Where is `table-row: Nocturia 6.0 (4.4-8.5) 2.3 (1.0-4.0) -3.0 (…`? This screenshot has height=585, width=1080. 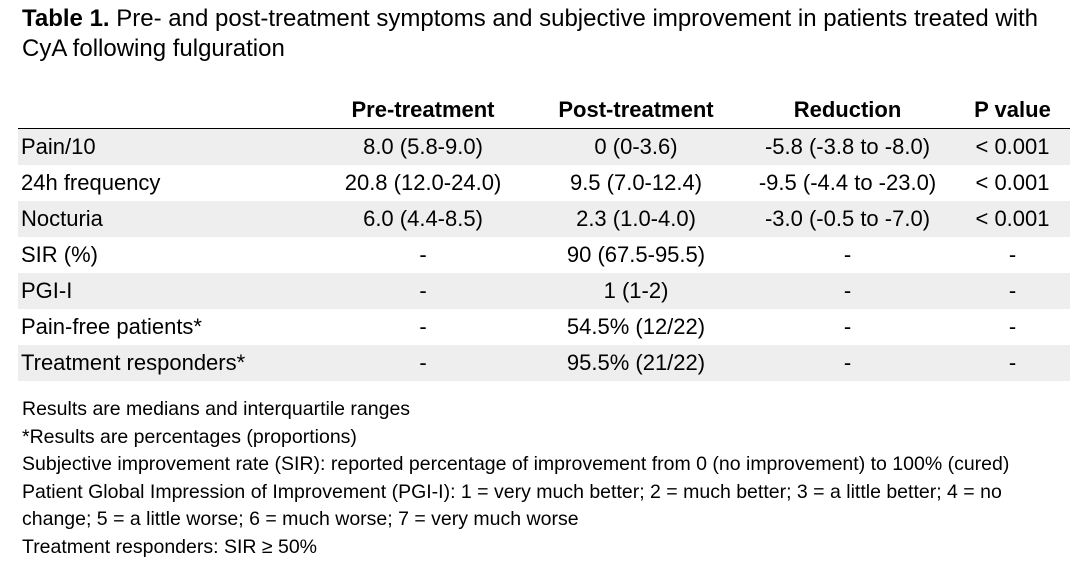
table-row: Nocturia 6.0 (4.4-8.5) 2.3 (1.0-4.0) -3.0 (… is located at coordinates (544, 219).